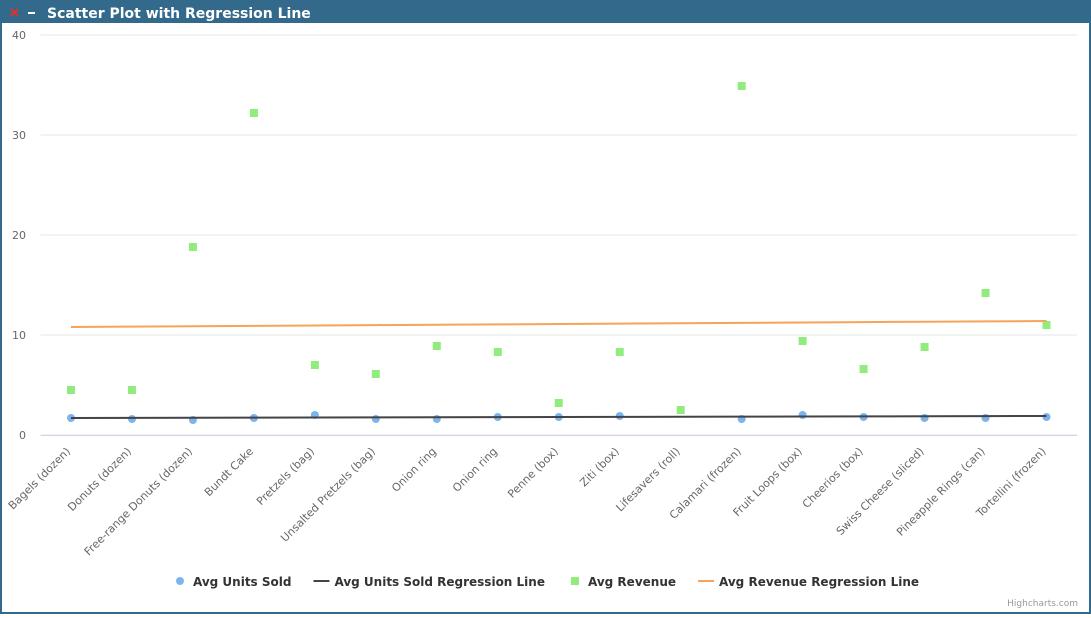 The width and height of the screenshot is (1091, 618). What do you see at coordinates (242, 582) in the screenshot?
I see `legend-label: Avg Units Sold` at bounding box center [242, 582].